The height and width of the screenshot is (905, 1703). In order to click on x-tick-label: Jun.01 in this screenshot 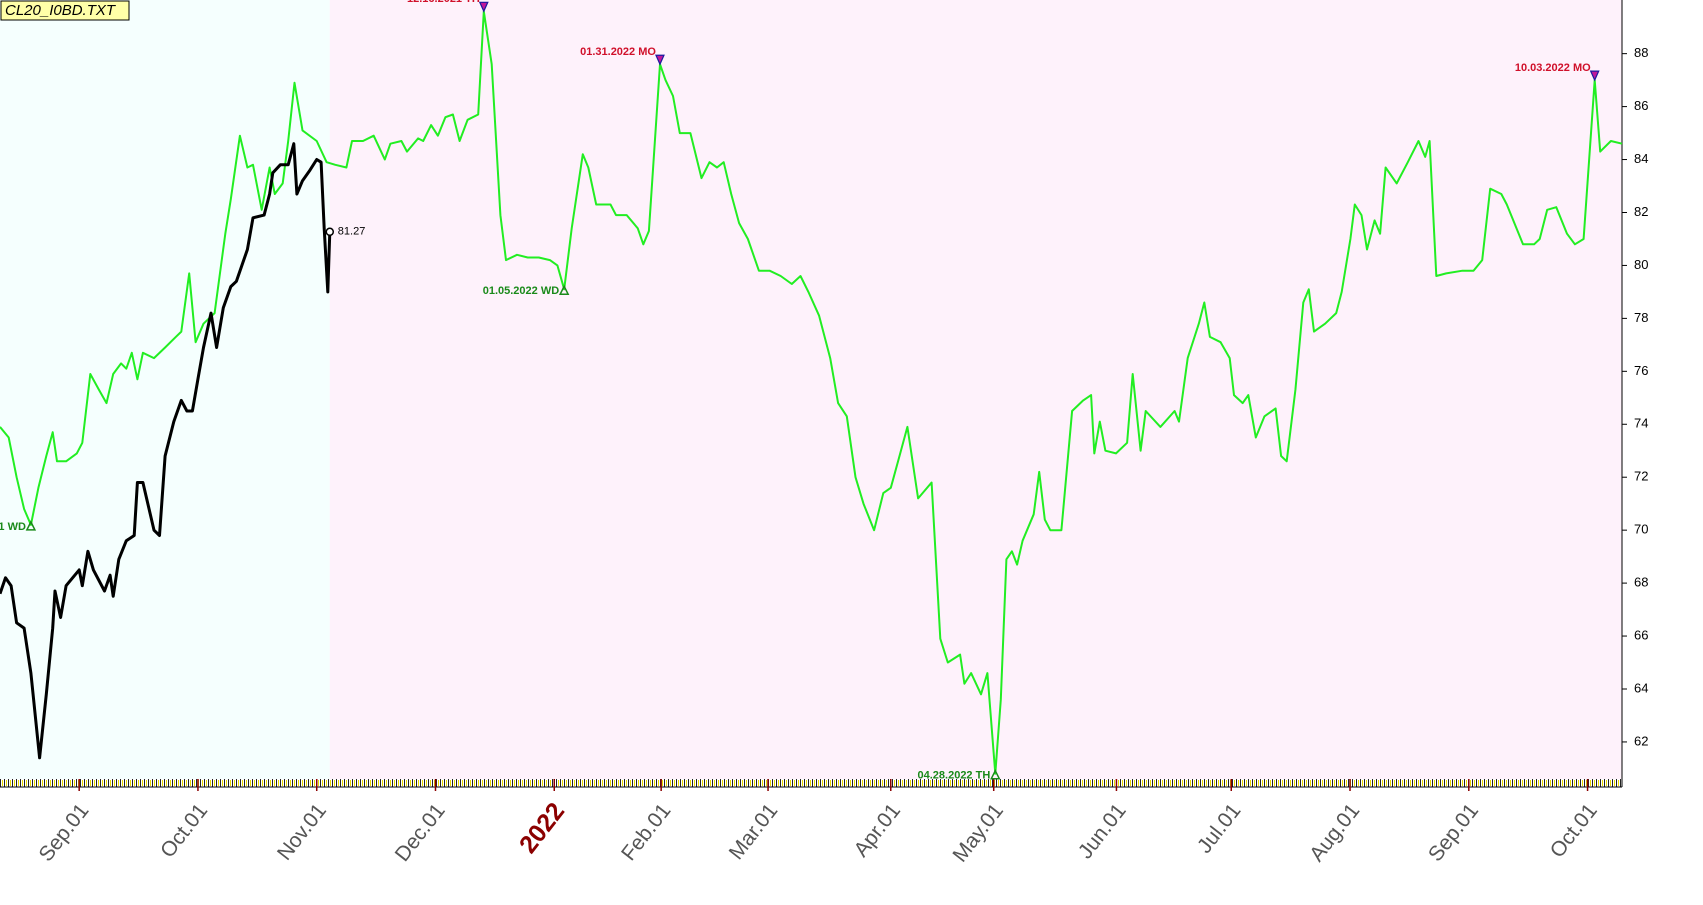, I will do `click(1102, 831)`.